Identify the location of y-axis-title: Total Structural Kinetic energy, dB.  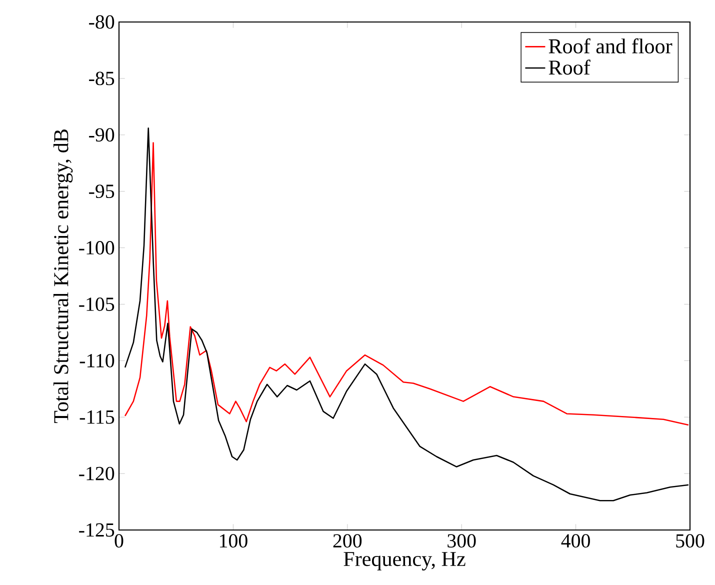
(63, 277).